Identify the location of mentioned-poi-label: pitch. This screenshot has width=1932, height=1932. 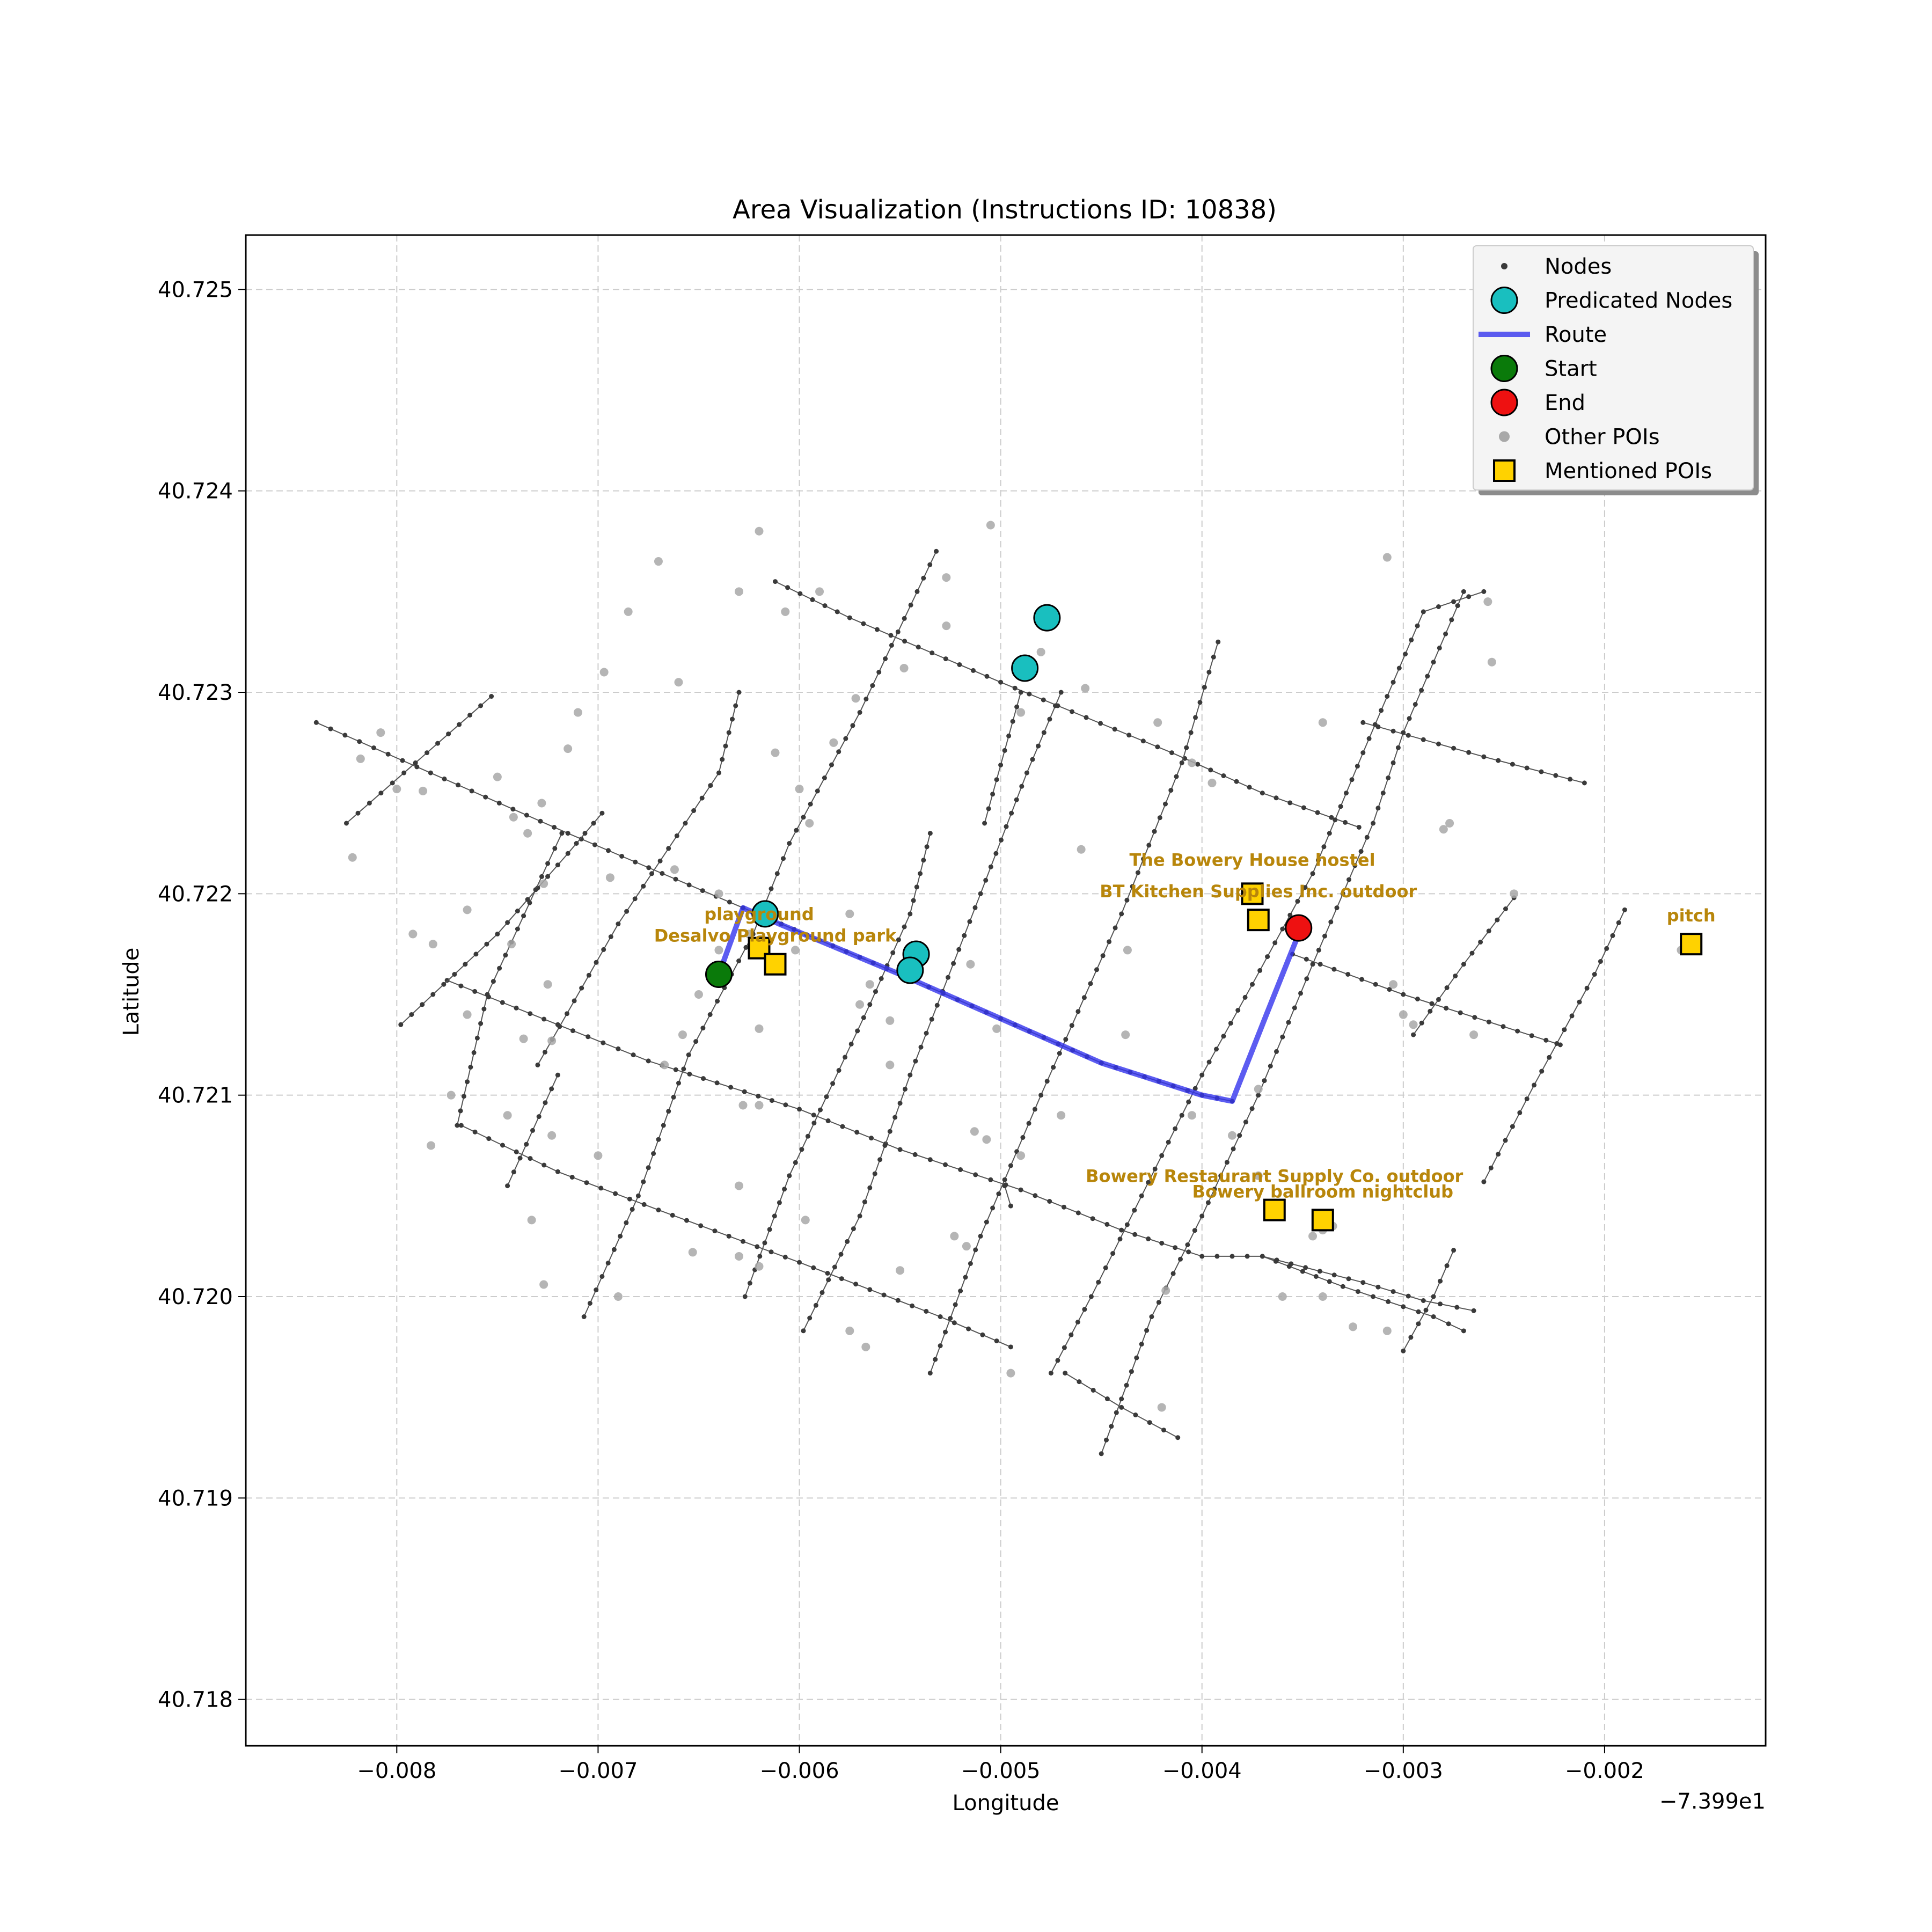
(1691, 915).